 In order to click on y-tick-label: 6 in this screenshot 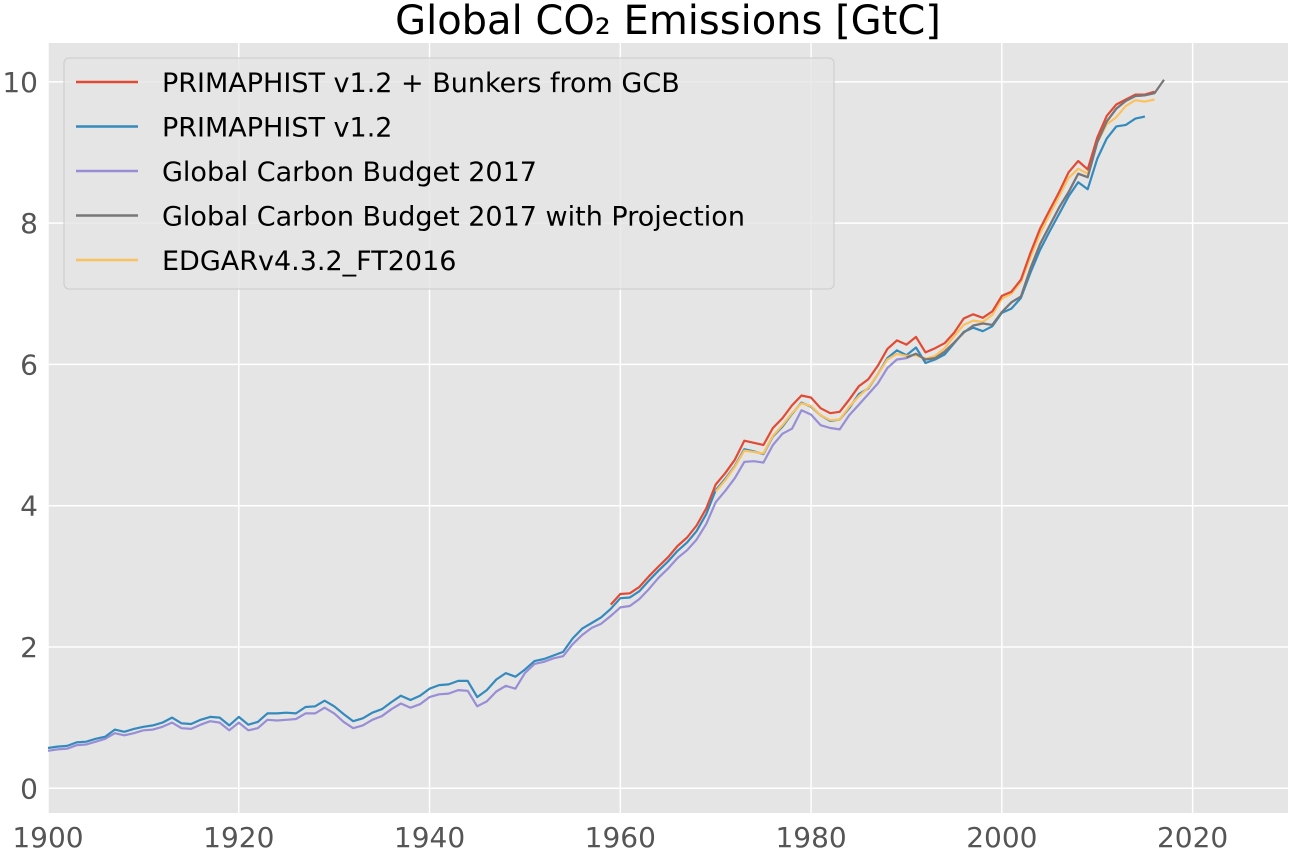, I will do `click(29, 364)`.